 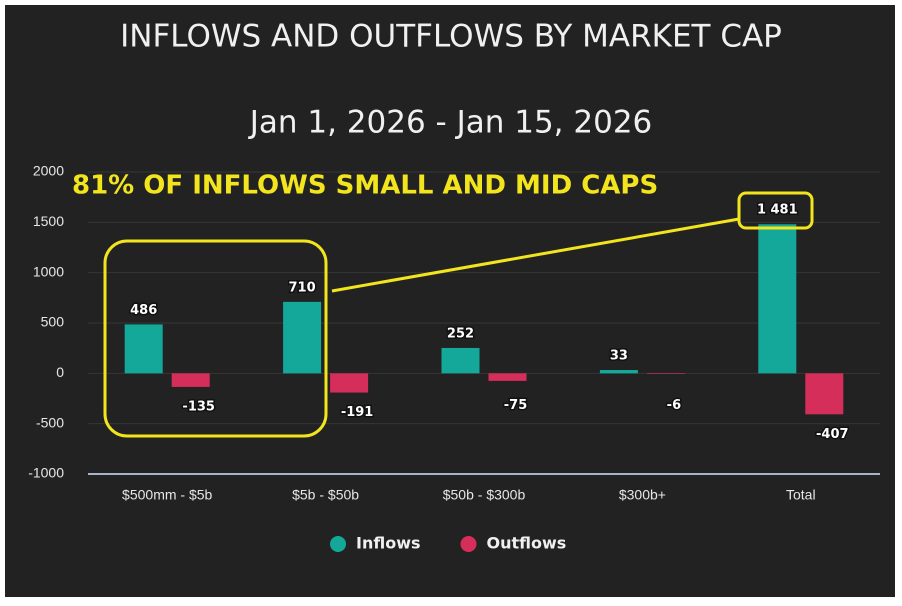 I want to click on y-tick-label: 0, so click(x=60, y=372).